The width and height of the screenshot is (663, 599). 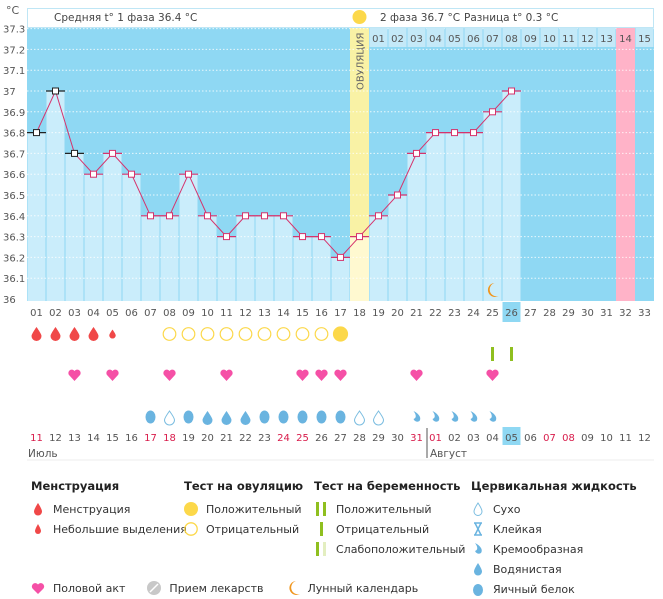 What do you see at coordinates (359, 418) in the screenshot?
I see `dry-icon` at bounding box center [359, 418].